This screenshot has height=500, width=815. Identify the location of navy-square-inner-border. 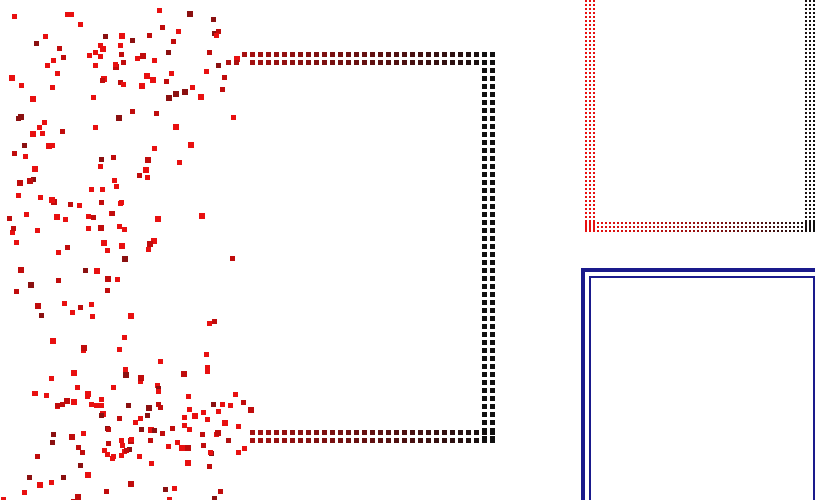
(702, 388).